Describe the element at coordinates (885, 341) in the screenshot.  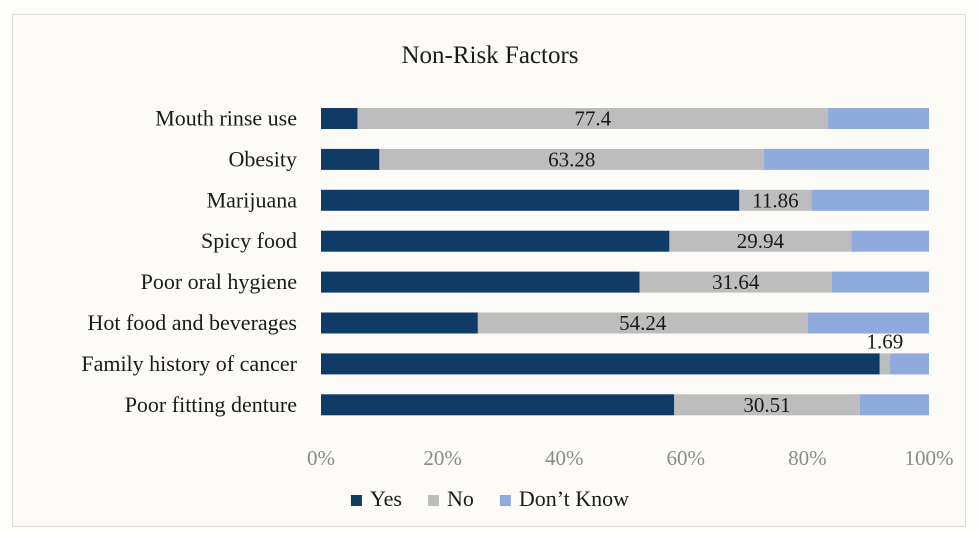
I see `data-label-family-history-of-cancer: 1.69` at that location.